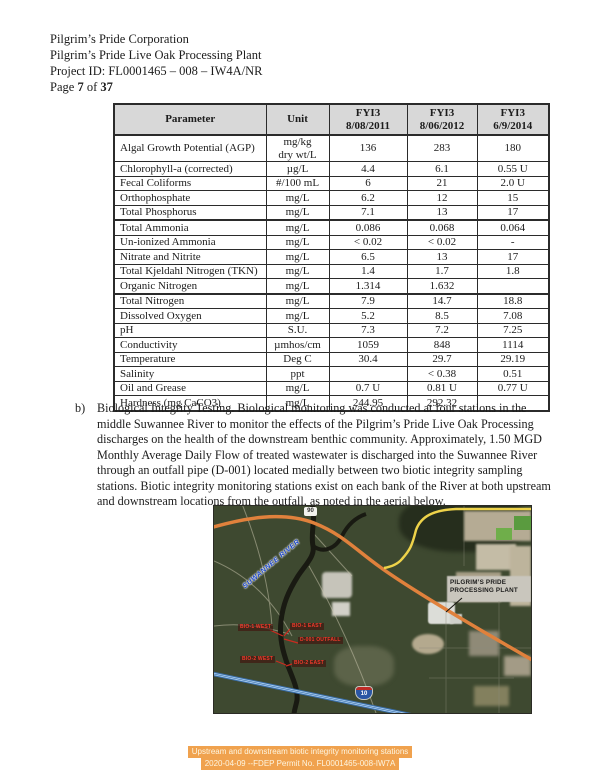 This screenshot has height=776, width=600. I want to click on parameter-cell: Conductivity, so click(190, 345).